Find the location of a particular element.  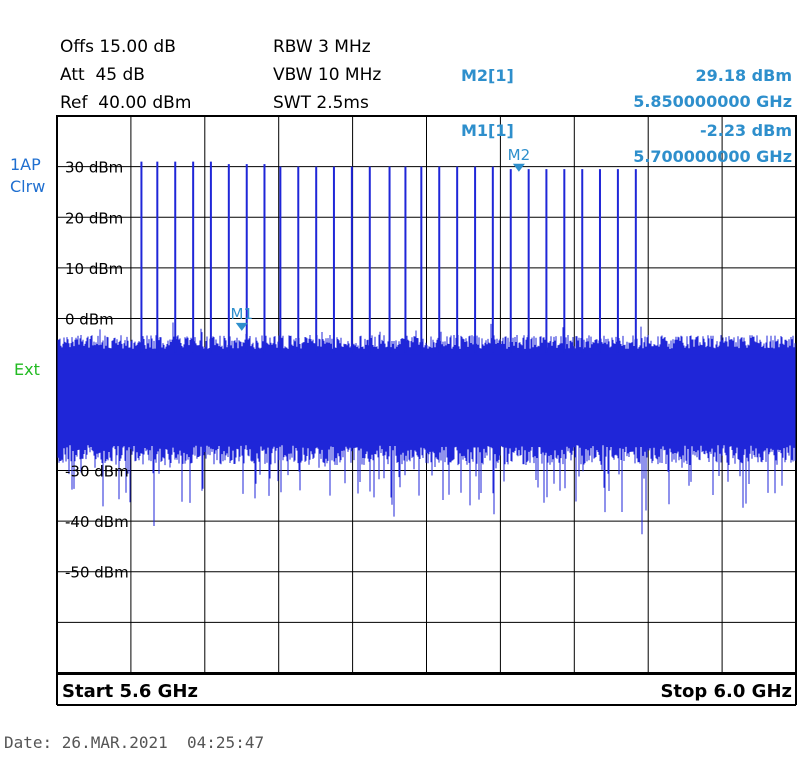

capture-date: Date: 26.MAR.2021 04:25:47 is located at coordinates (134, 742).